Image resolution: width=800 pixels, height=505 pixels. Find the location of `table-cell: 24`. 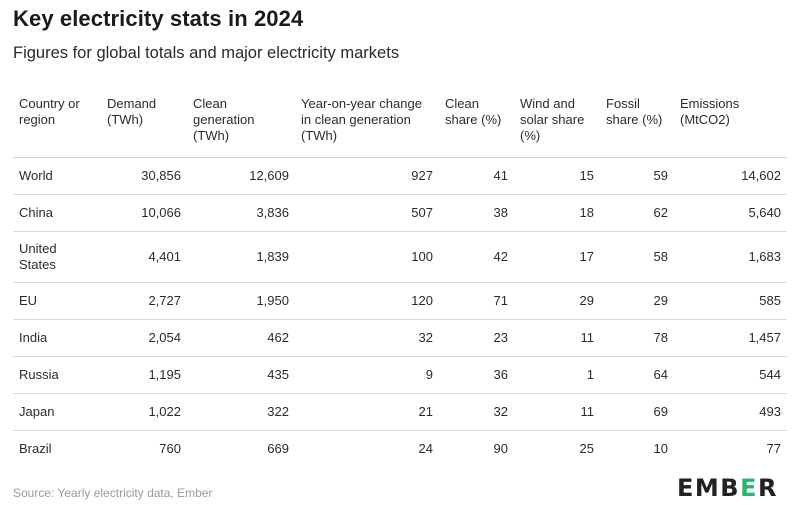

table-cell: 24 is located at coordinates (367, 448).